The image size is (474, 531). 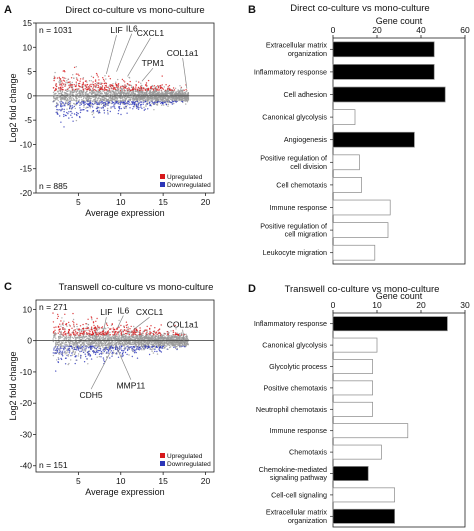 What do you see at coordinates (421, 30) in the screenshot?
I see `x-tick-label: 40` at bounding box center [421, 30].